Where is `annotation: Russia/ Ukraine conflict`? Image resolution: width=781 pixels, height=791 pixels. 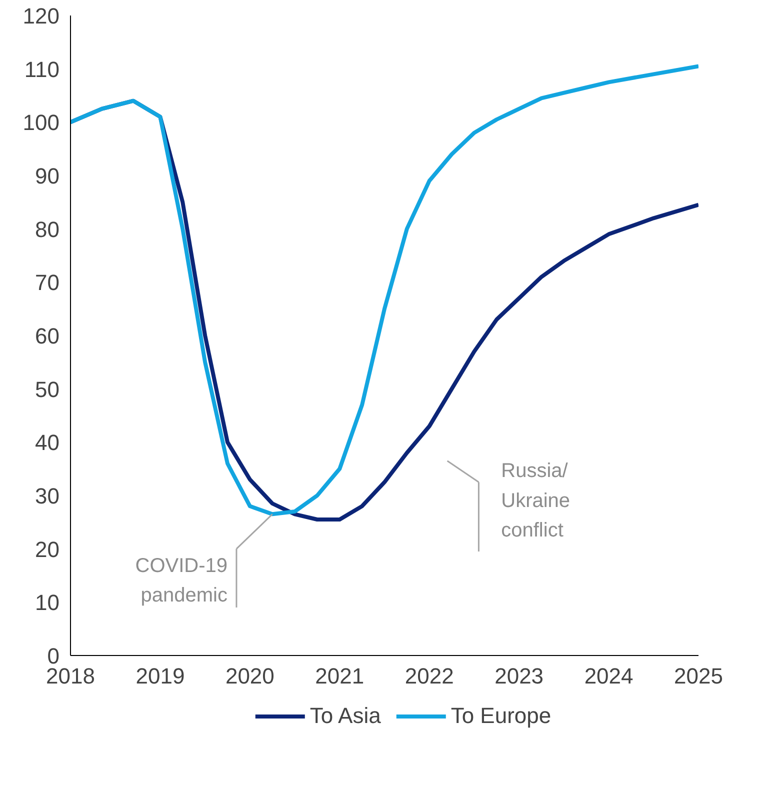 annotation: Russia/ Ukraine conflict is located at coordinates (535, 501).